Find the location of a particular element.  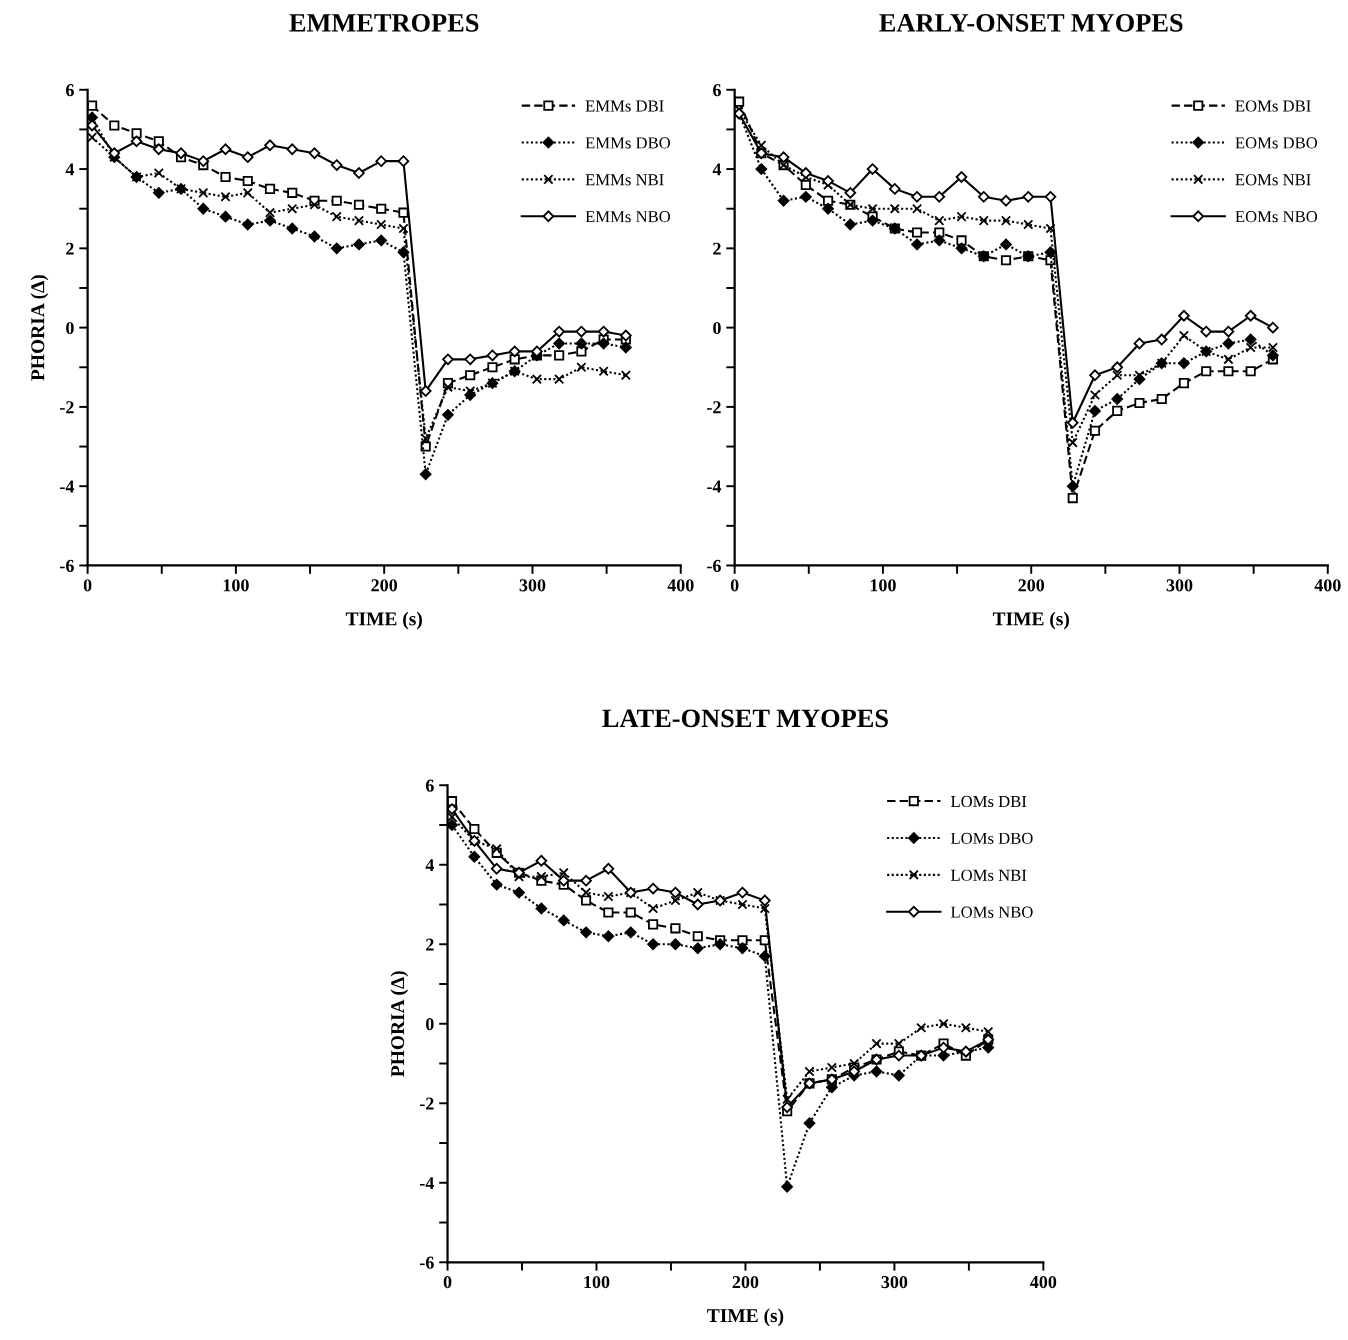

legend-label: LOMs DBO is located at coordinates (991, 838).